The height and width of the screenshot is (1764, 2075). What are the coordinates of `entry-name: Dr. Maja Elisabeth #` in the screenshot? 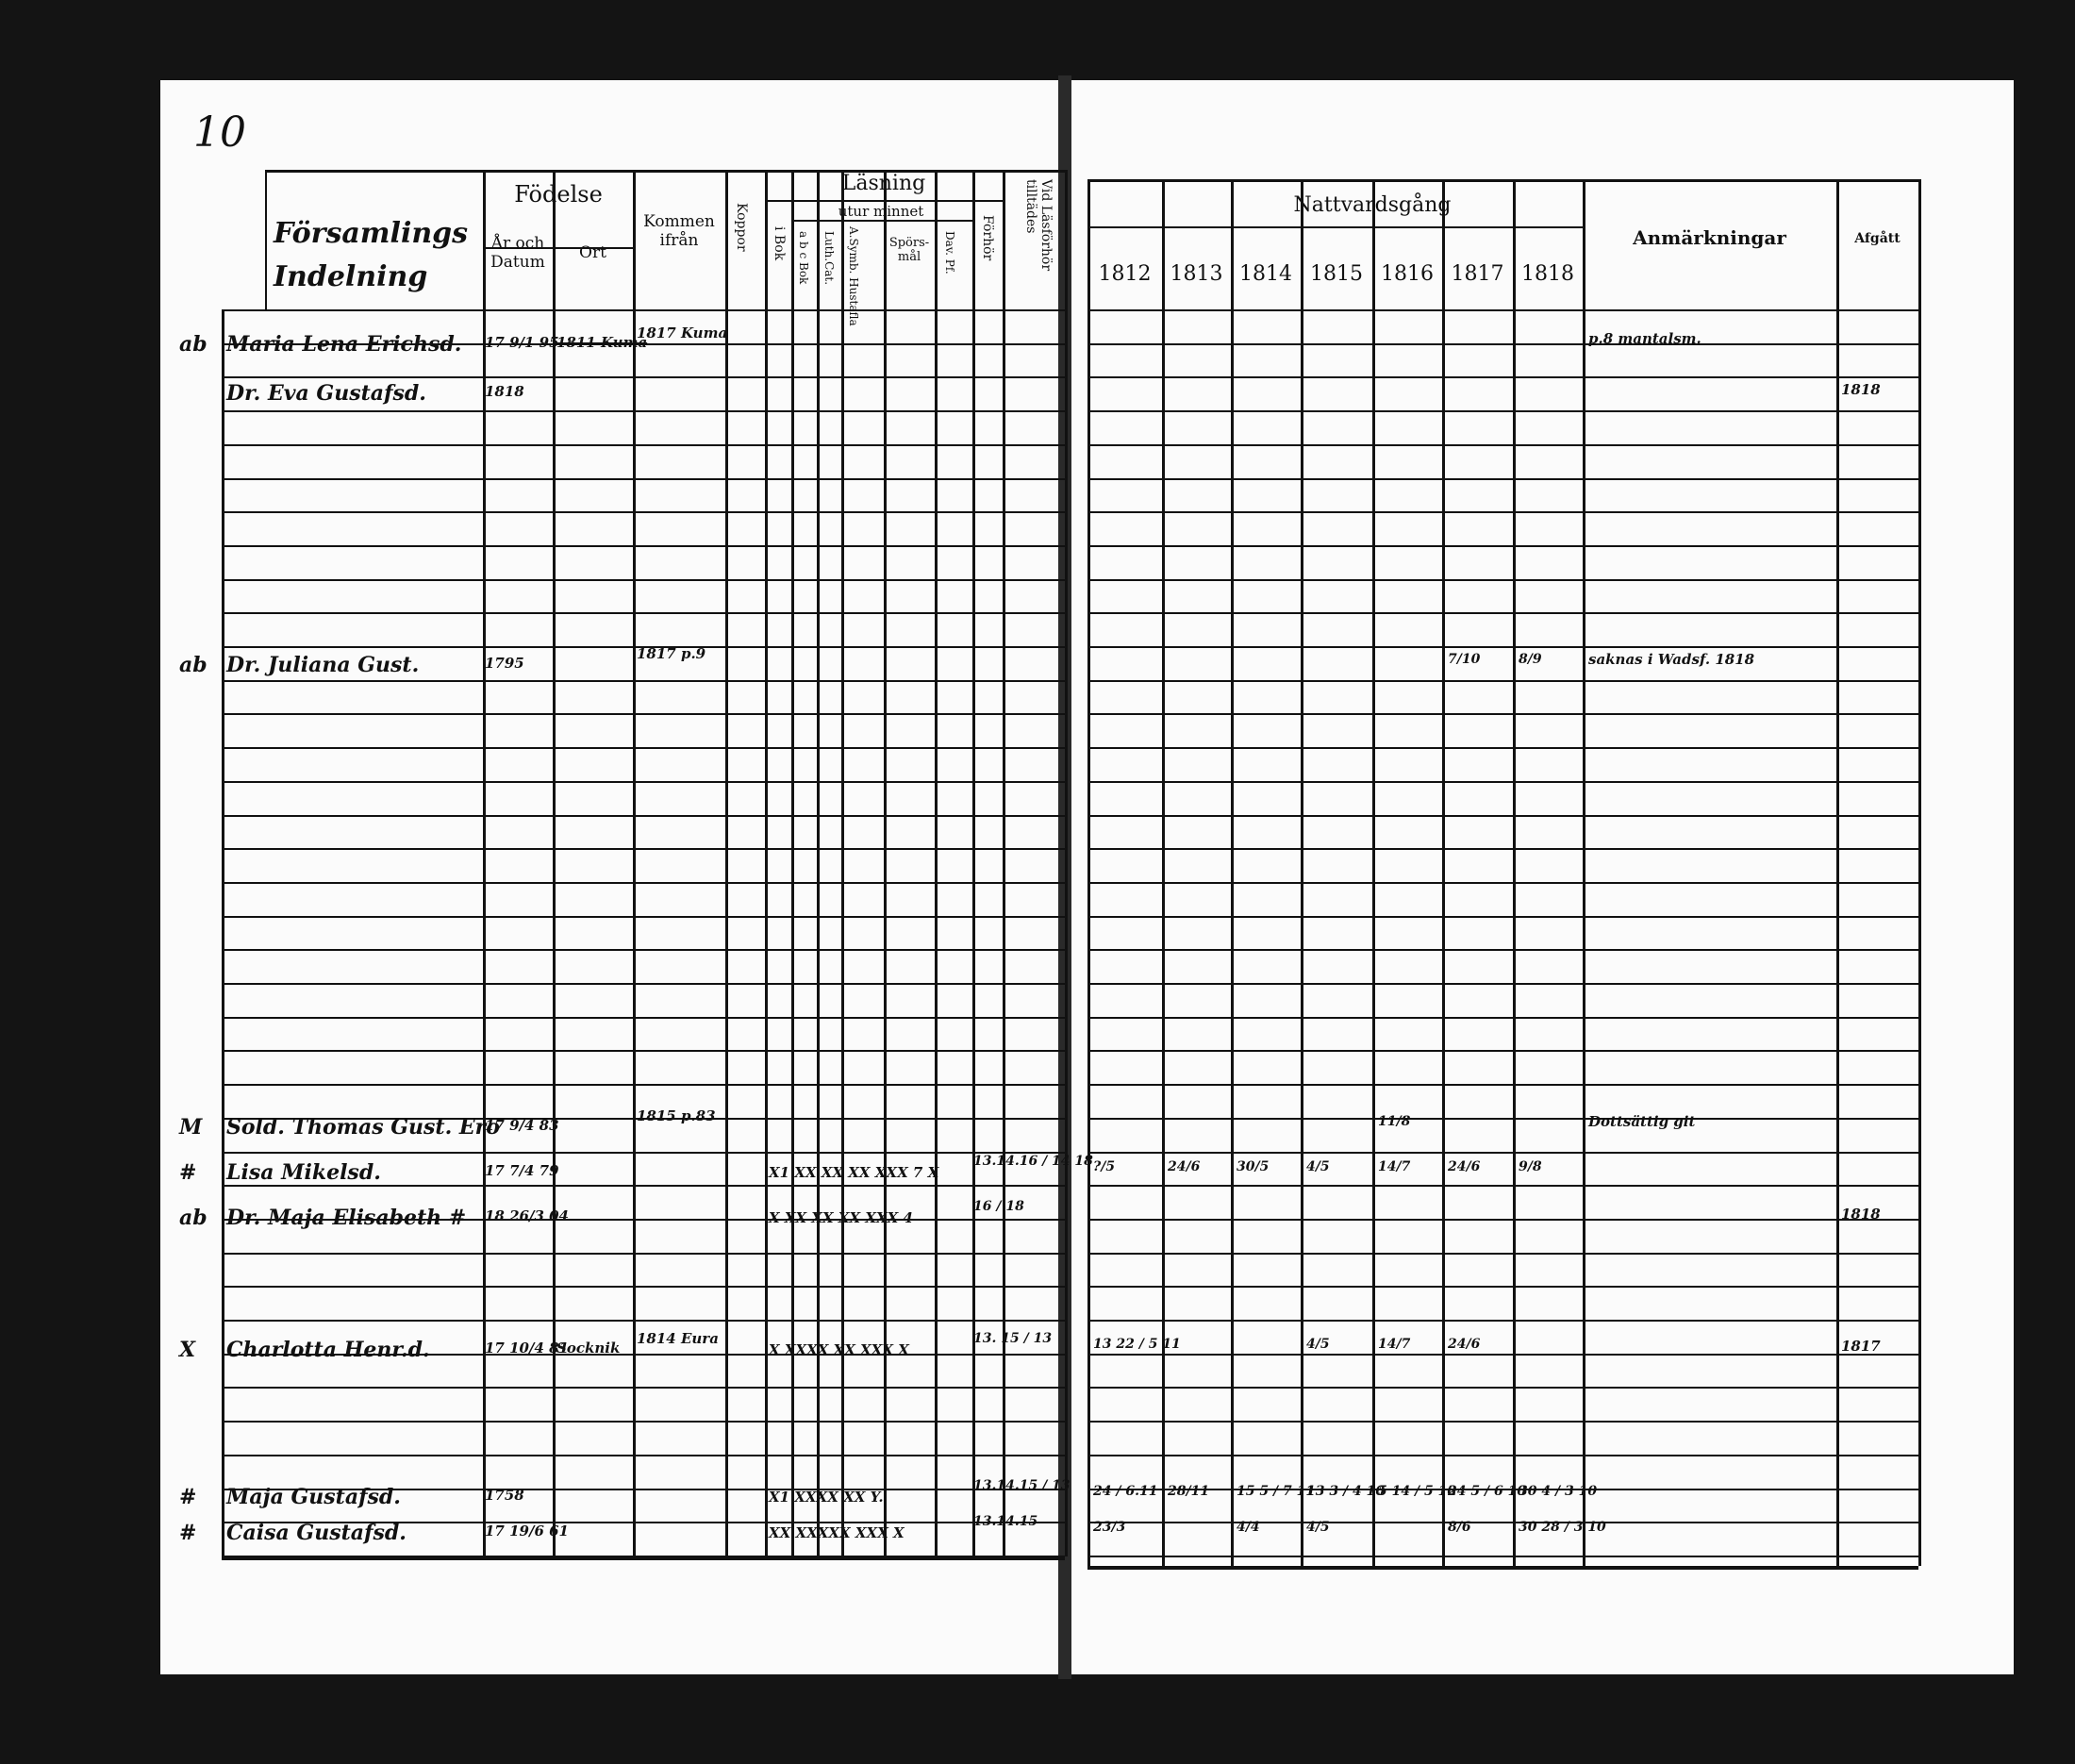 It's located at (347, 1218).